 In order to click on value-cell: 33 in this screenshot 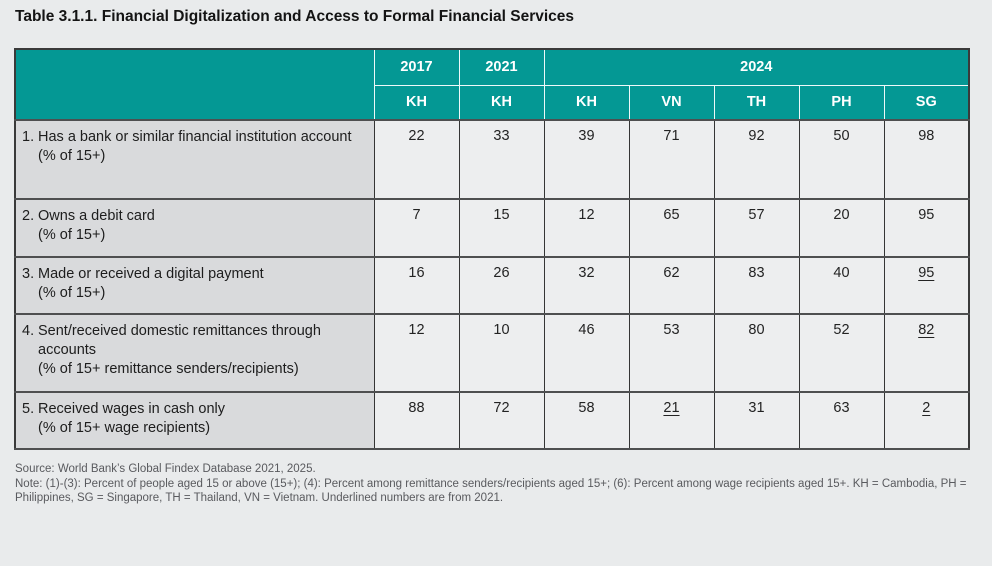, I will do `click(501, 159)`.